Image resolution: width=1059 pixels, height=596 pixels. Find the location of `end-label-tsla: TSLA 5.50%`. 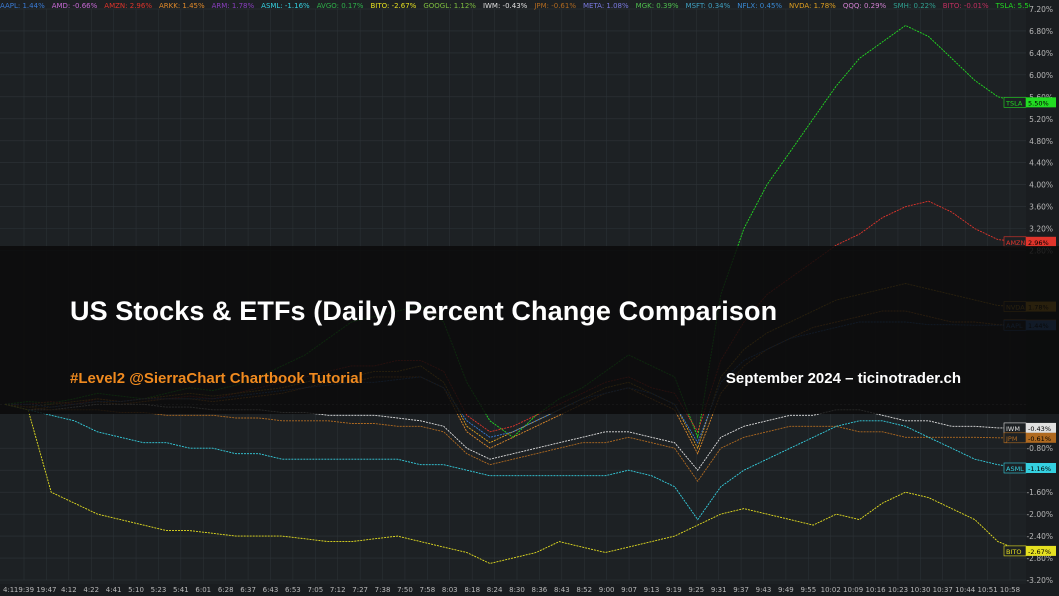

end-label-tsla: TSLA 5.50% is located at coordinates (1029, 102).